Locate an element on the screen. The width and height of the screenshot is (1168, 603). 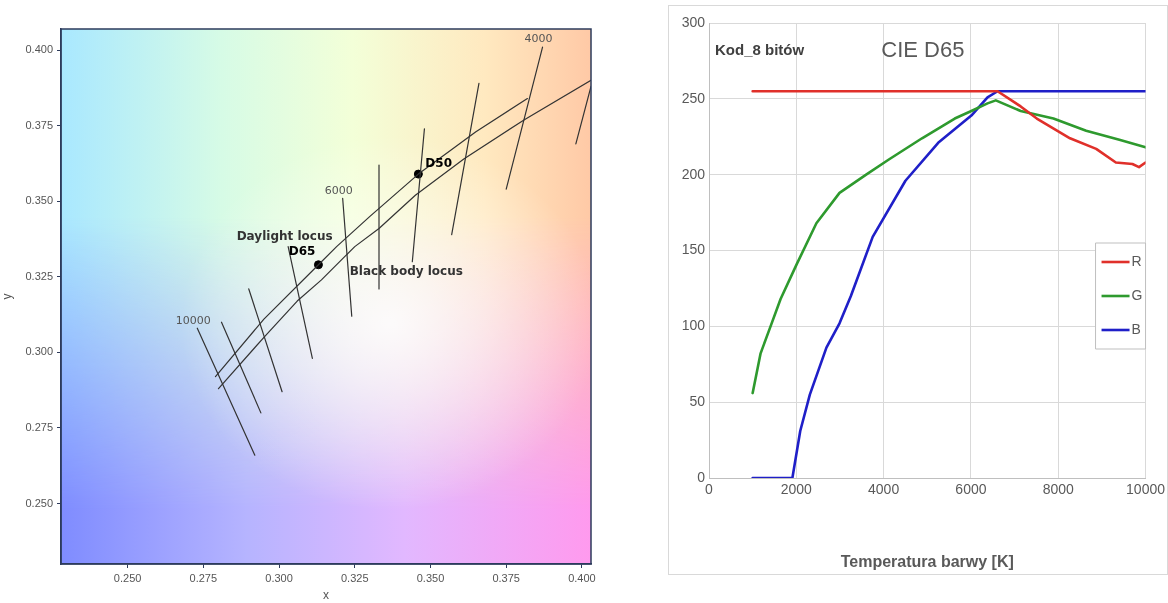
y-axis-title: Kod_8 bitów is located at coordinates (760, 50).